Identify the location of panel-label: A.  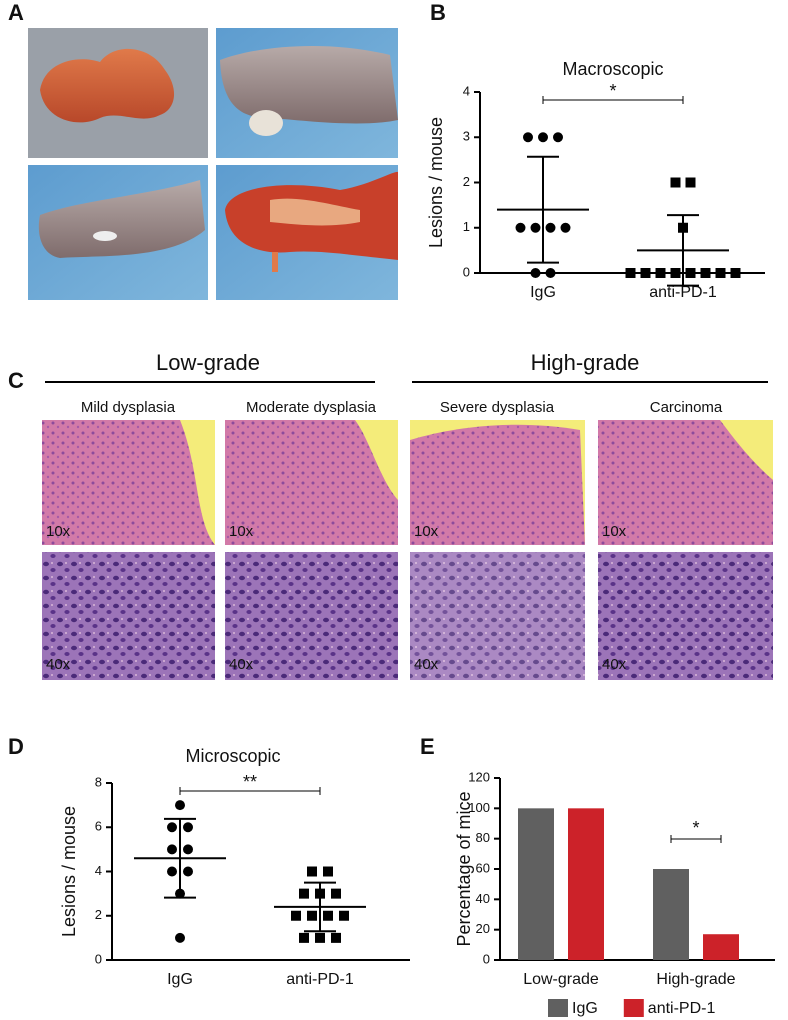
(16, 12).